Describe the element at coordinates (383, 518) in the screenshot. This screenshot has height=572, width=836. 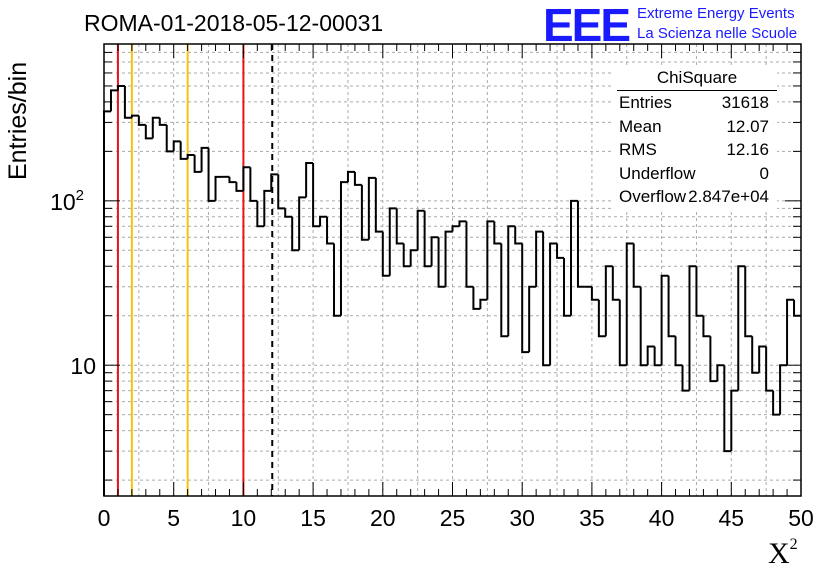
I see `x-tick-label: 20` at that location.